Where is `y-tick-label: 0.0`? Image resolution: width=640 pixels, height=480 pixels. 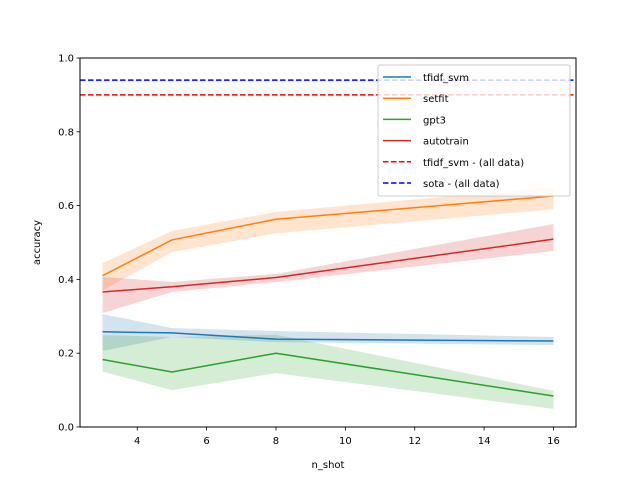 y-tick-label: 0.0 is located at coordinates (66, 428).